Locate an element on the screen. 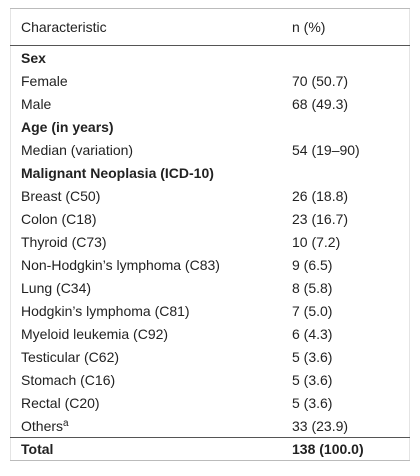  row-label: Stomach (C16) is located at coordinates (68, 379).